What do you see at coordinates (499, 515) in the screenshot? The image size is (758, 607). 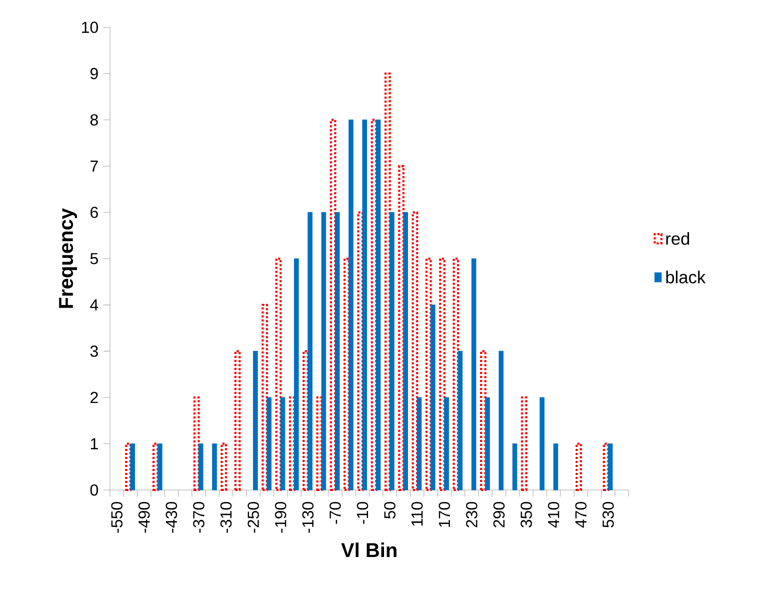 I see `x-tick-label: 290` at bounding box center [499, 515].